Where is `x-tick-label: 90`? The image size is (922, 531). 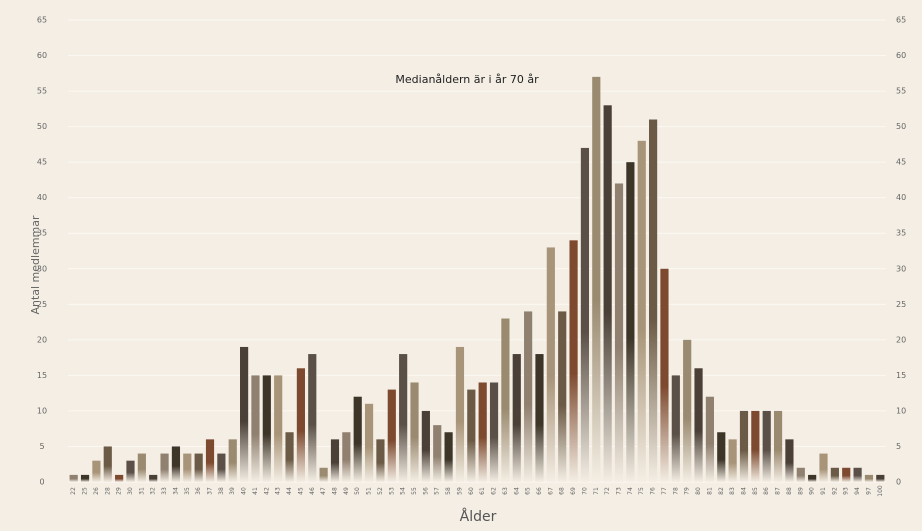
x-tick-label: 90 is located at coordinates (812, 491).